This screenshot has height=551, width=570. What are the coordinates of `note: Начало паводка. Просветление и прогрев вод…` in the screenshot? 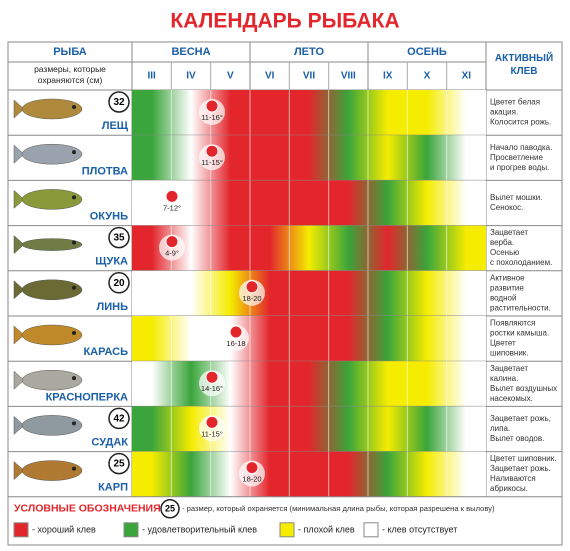 It's located at (521, 157).